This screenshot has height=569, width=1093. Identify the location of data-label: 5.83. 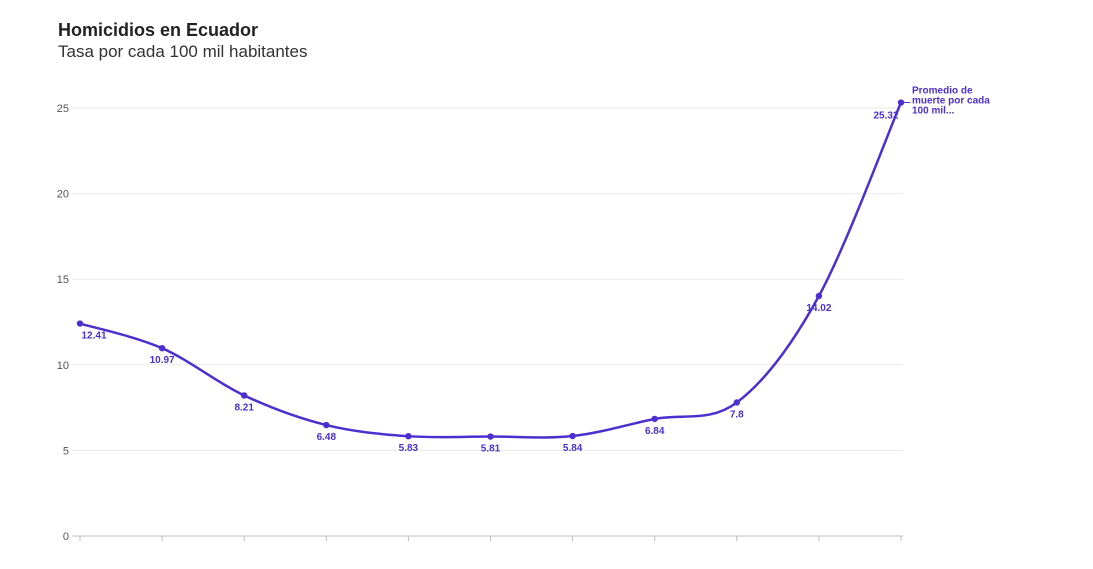
(409, 448).